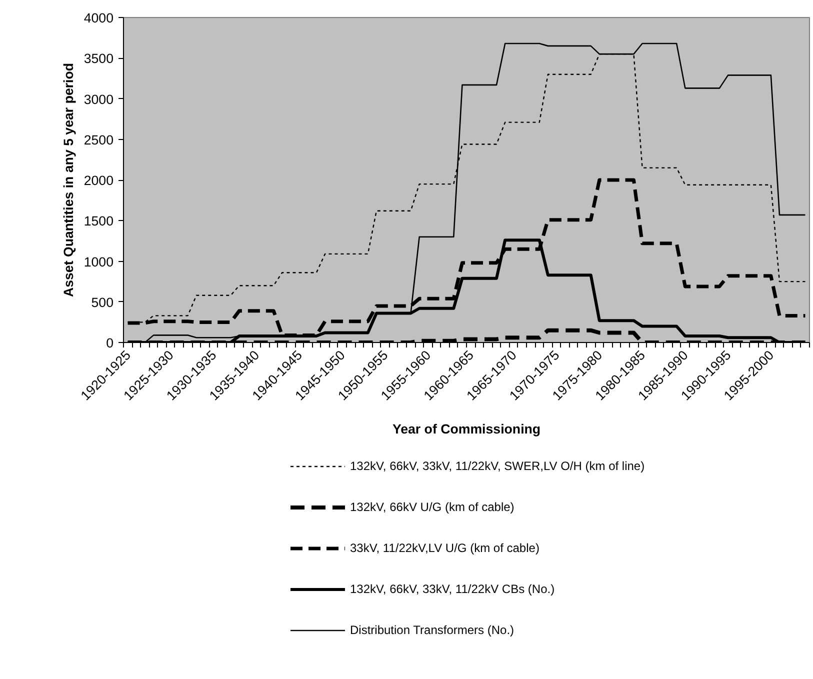  Describe the element at coordinates (432, 507) in the screenshot. I see `legend-label: 132kV, 66kV U/G (km of cable)` at that location.